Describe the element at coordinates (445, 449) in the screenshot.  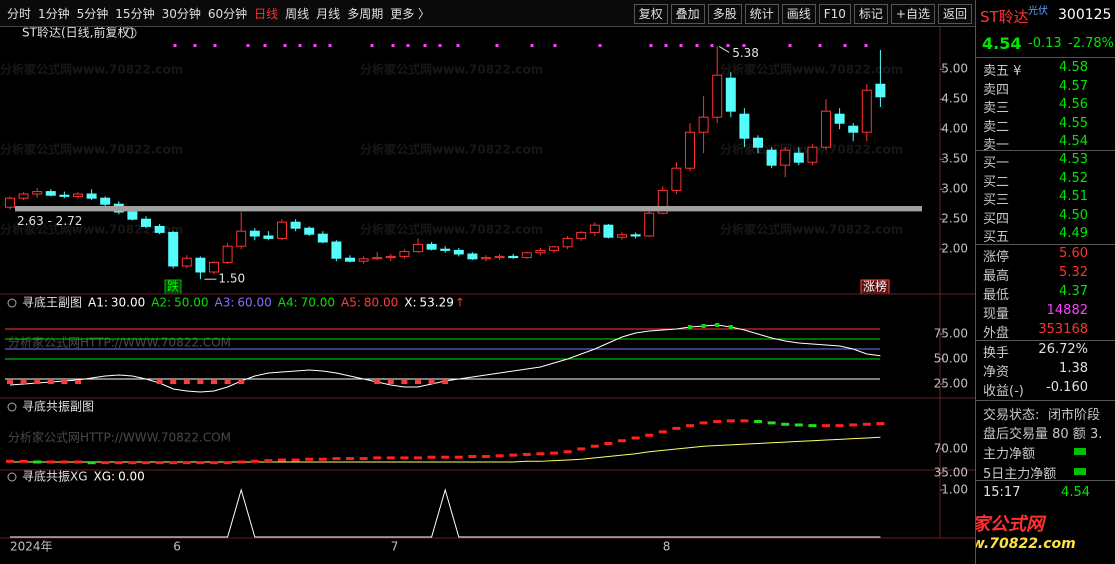
I see `resonance-line` at that location.